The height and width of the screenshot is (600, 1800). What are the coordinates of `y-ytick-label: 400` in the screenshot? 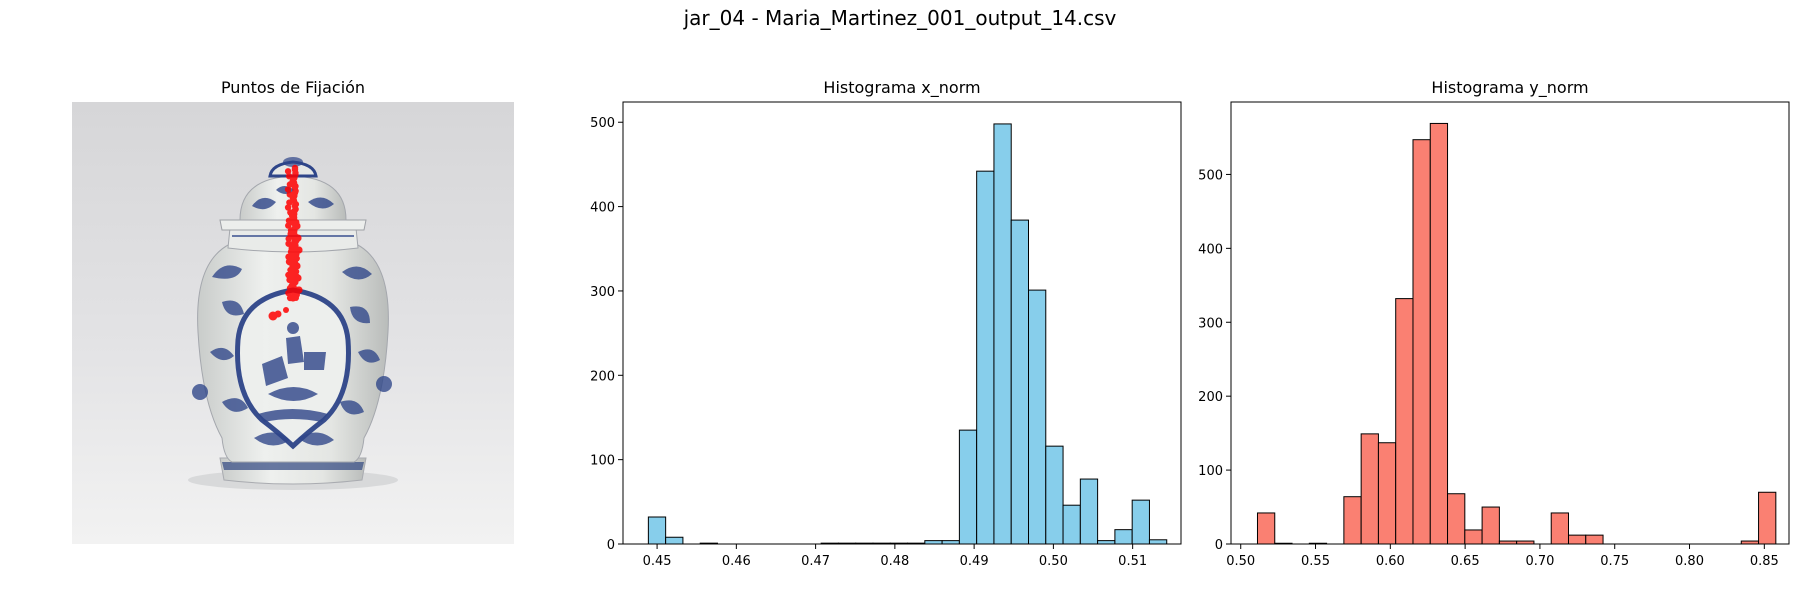 It's located at (1210, 249).